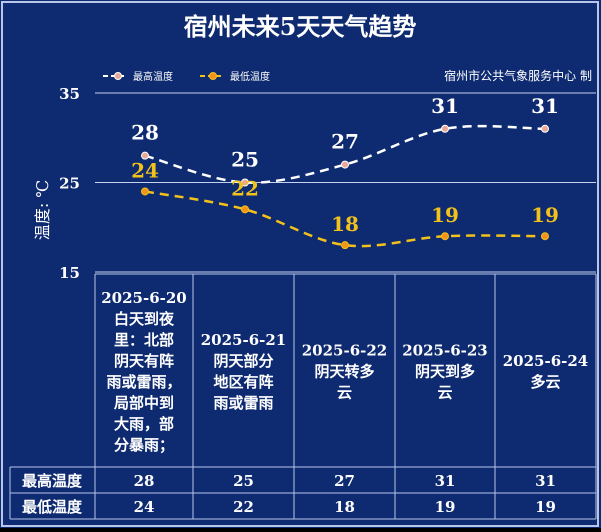  What do you see at coordinates (144, 319) in the screenshot?
I see `description-line: 白天到夜` at bounding box center [144, 319].